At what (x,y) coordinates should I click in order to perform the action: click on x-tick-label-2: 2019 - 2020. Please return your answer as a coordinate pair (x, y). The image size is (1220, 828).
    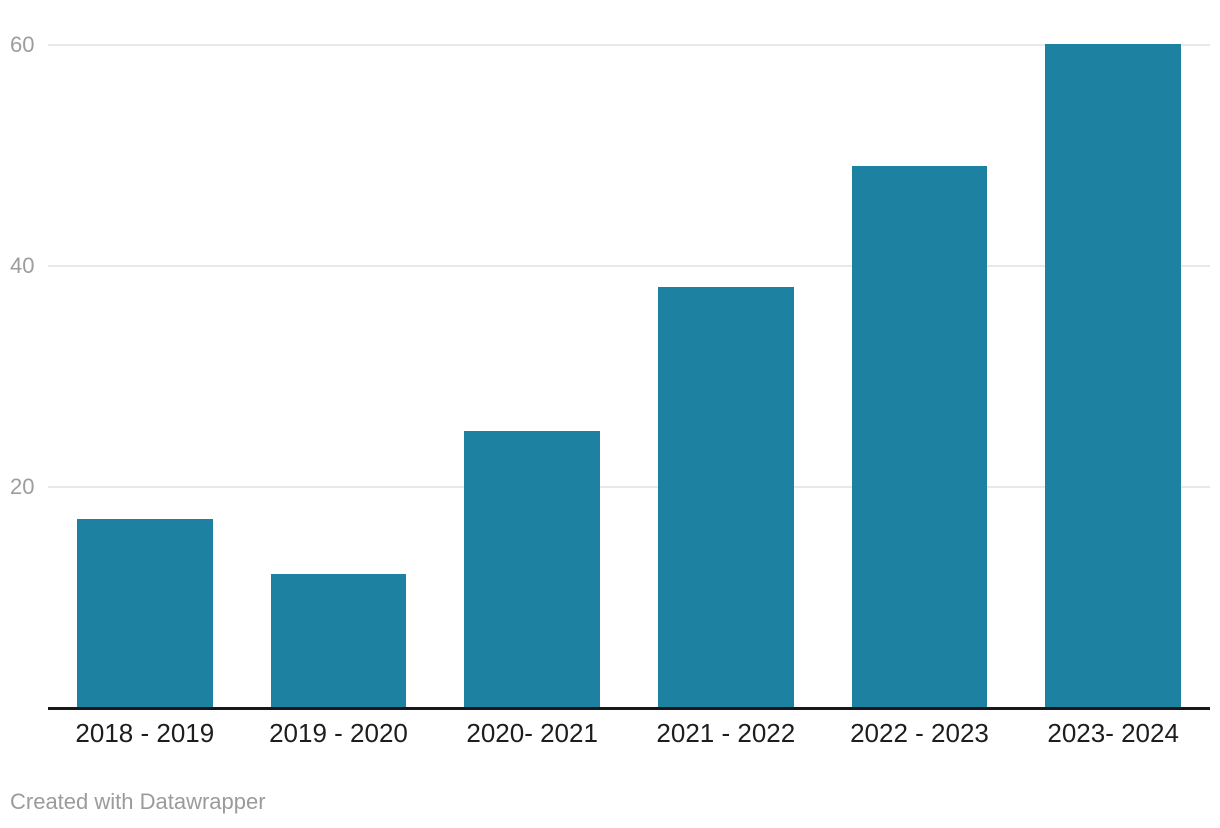
    Looking at the image, I should click on (338, 733).